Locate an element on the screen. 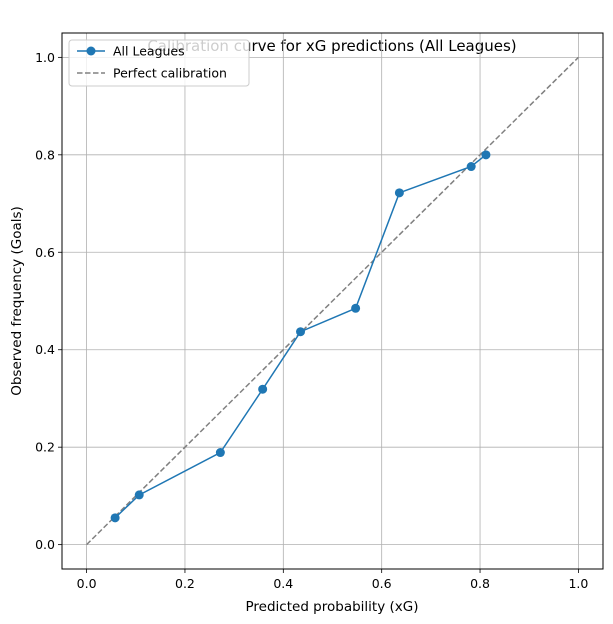  y-tick-label: 0.4 is located at coordinates (45, 349).